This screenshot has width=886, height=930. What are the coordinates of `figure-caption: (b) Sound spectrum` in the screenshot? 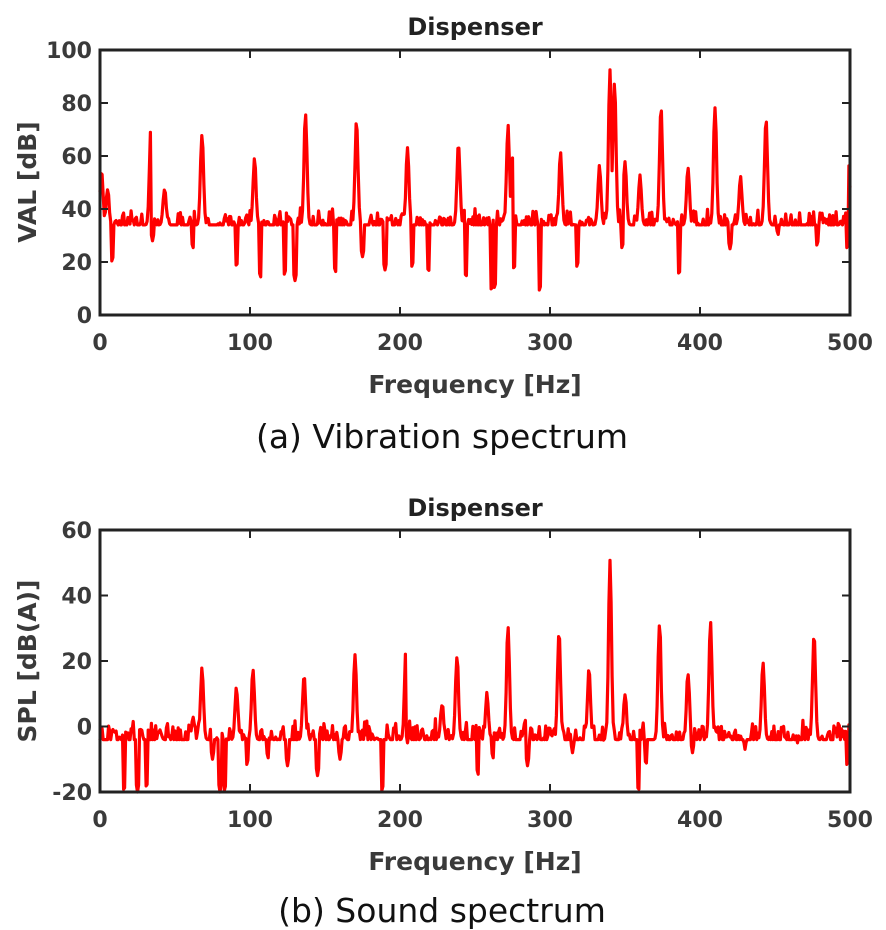 It's located at (442, 910).